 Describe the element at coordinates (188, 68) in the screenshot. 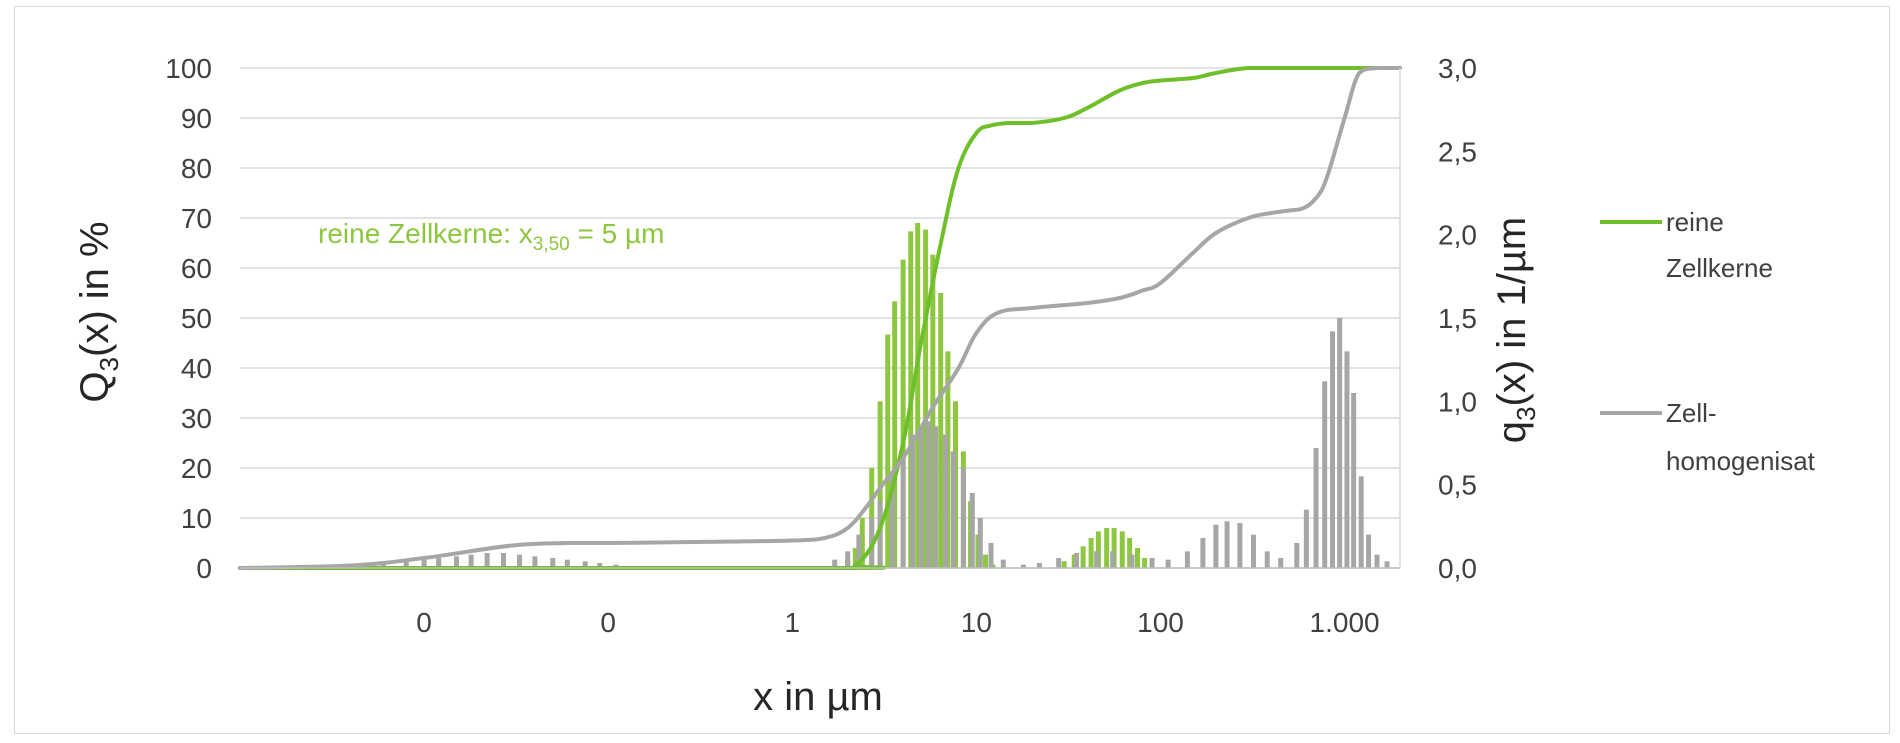

I see `y-left-tick-label: 100` at that location.